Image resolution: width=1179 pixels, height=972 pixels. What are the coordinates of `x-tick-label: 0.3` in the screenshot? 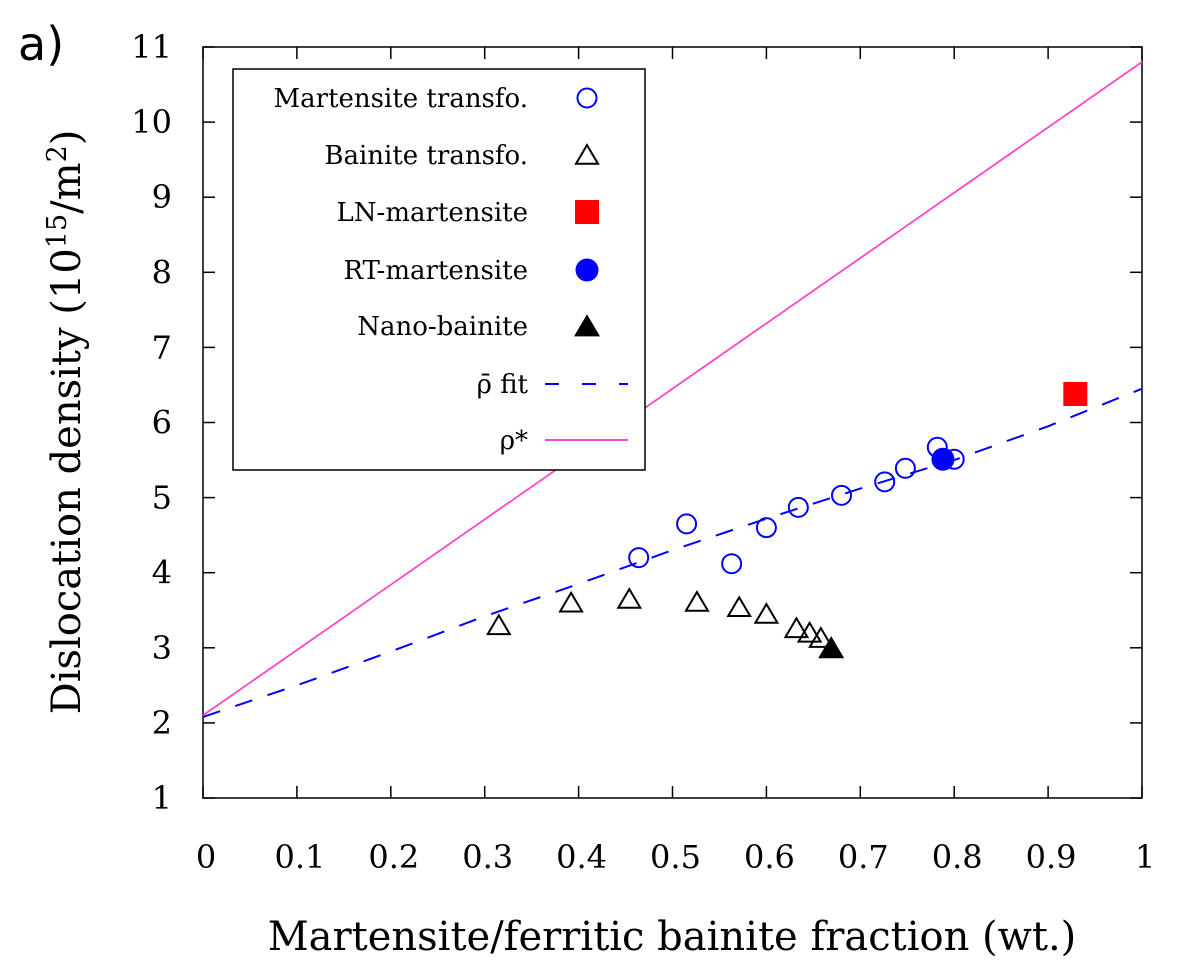 It's located at (487, 857).